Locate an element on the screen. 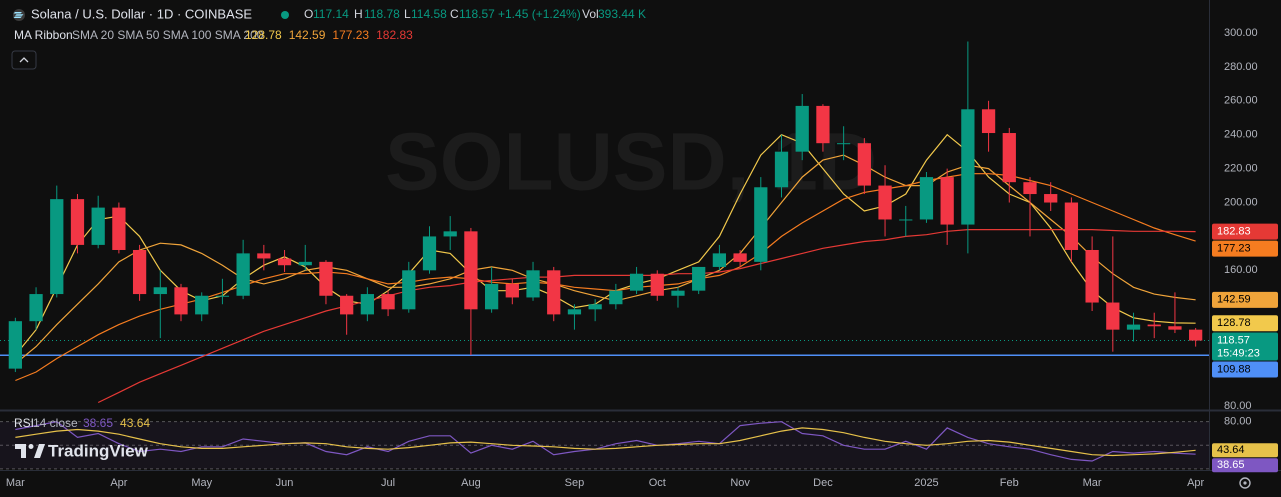  rsi-value: 38.65 is located at coordinates (98, 423).